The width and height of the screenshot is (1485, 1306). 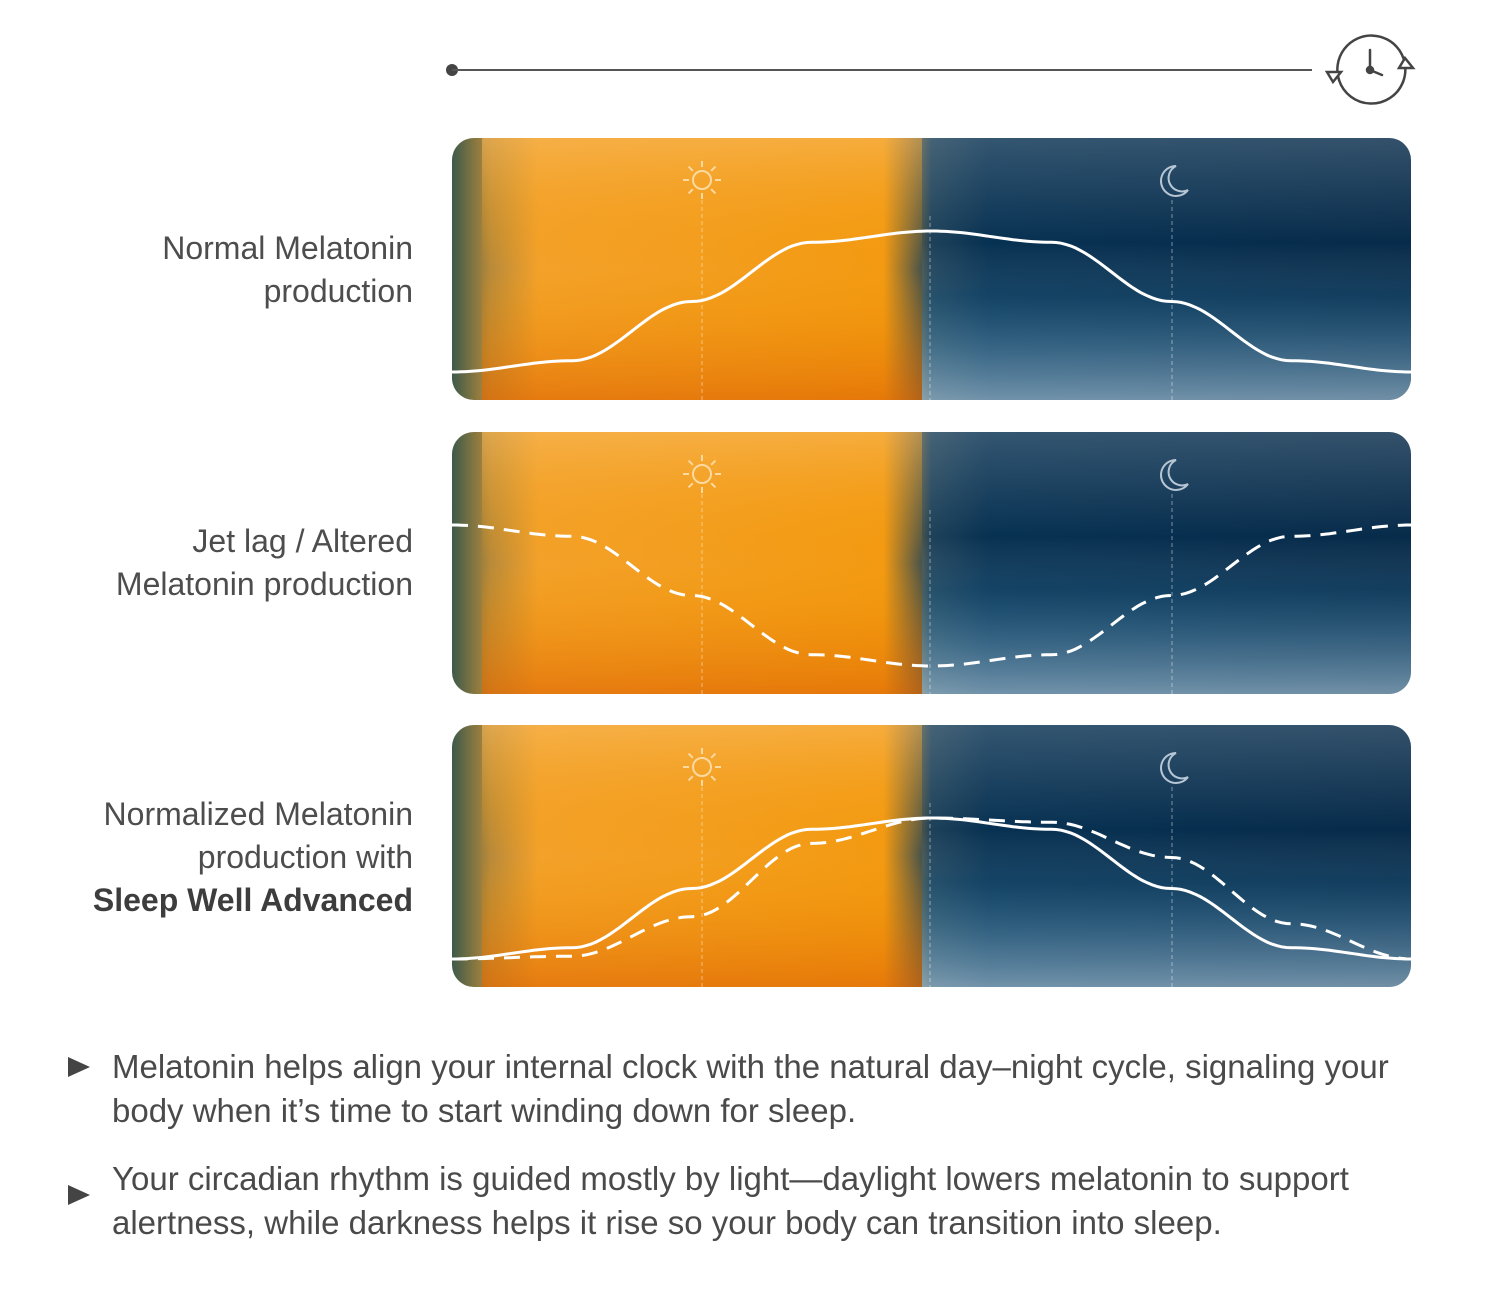 What do you see at coordinates (931, 69) in the screenshot?
I see `timeline` at bounding box center [931, 69].